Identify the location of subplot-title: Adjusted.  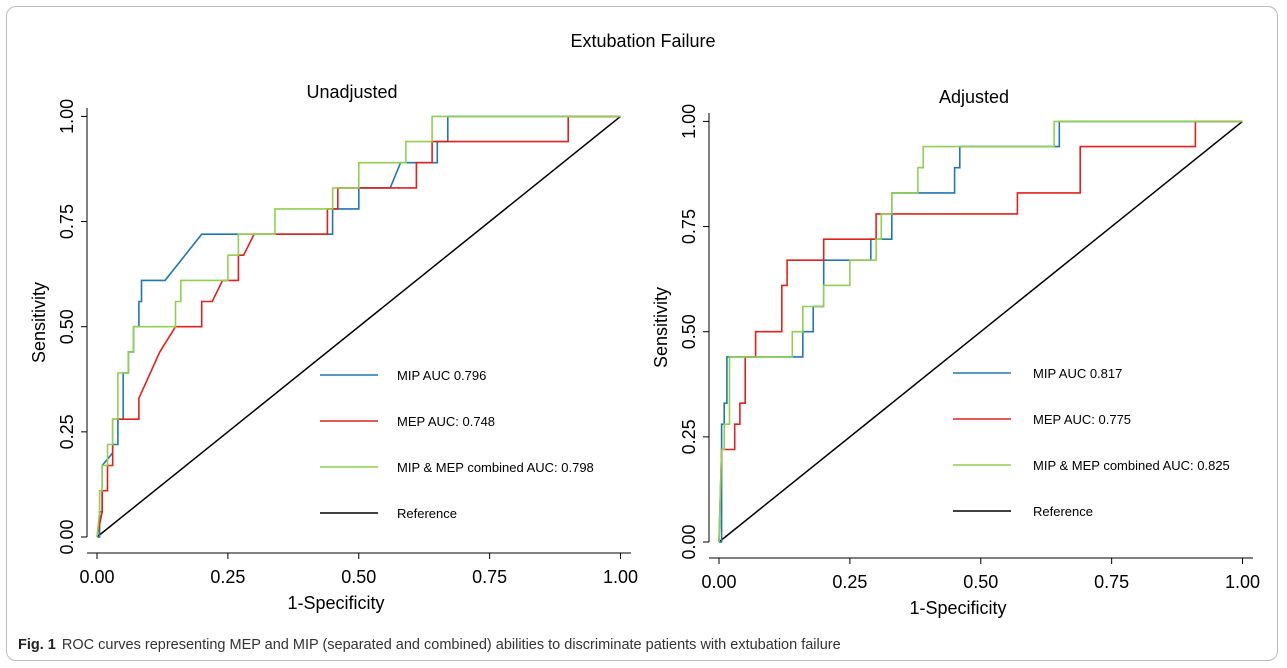
(974, 97).